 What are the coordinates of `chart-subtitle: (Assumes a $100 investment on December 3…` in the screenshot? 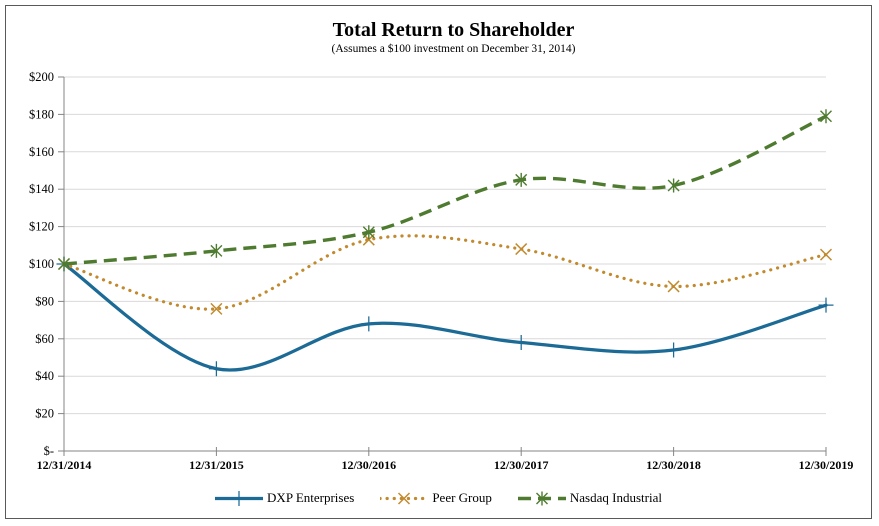 It's located at (453, 49).